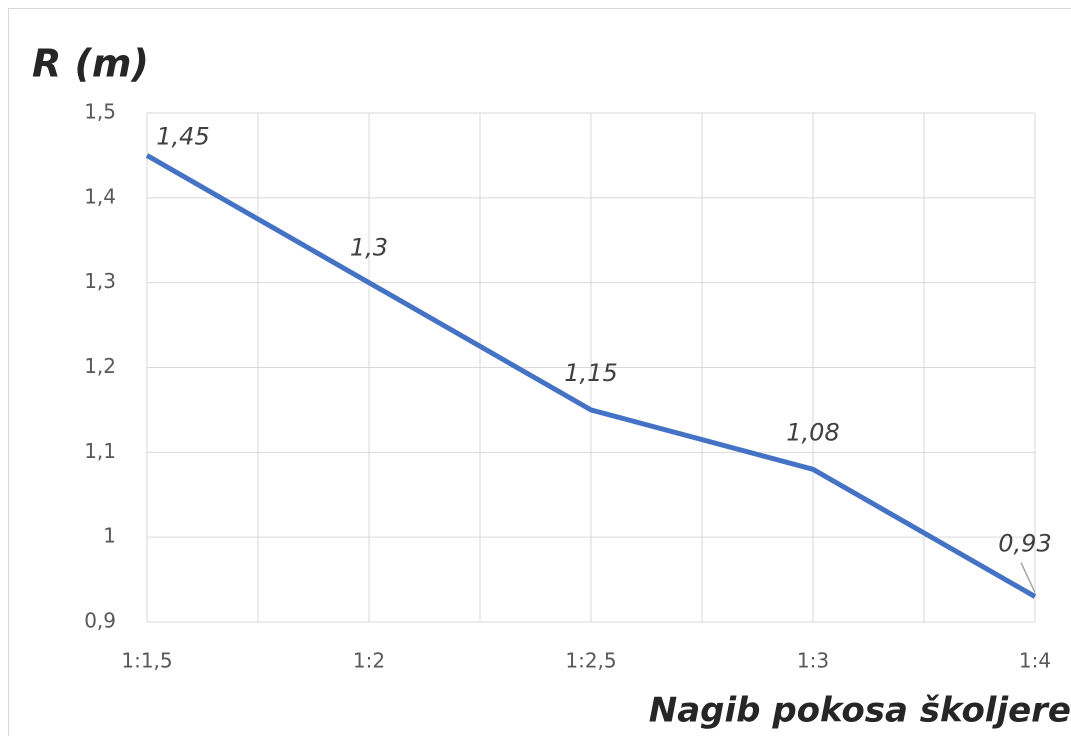  Describe the element at coordinates (146, 661) in the screenshot. I see `x-tick-label: 1:1,5` at that location.